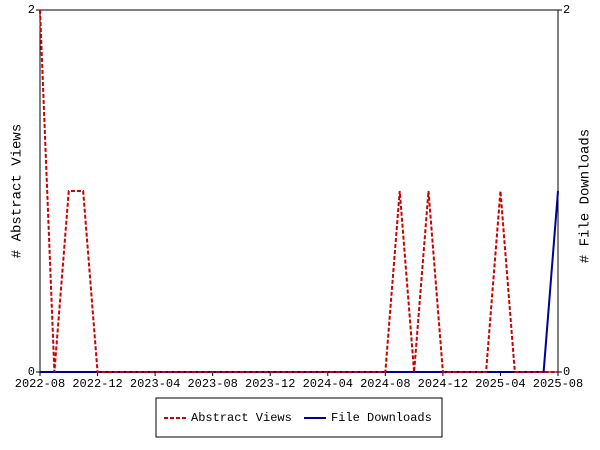 The width and height of the screenshot is (600, 450). What do you see at coordinates (558, 384) in the screenshot?
I see `x-tick-label: 2025-08` at bounding box center [558, 384].